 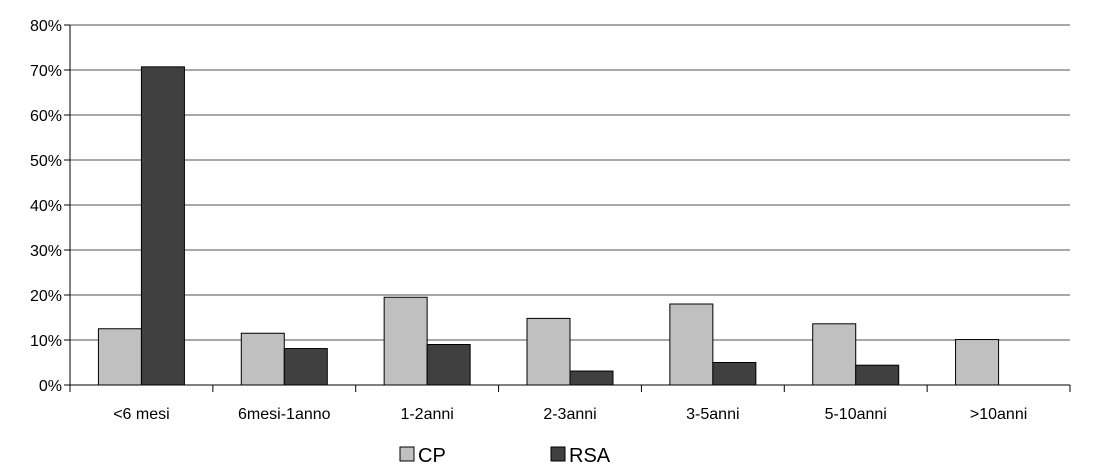 What do you see at coordinates (426, 414) in the screenshot?
I see `x-tick-label: 1-2anni` at bounding box center [426, 414].